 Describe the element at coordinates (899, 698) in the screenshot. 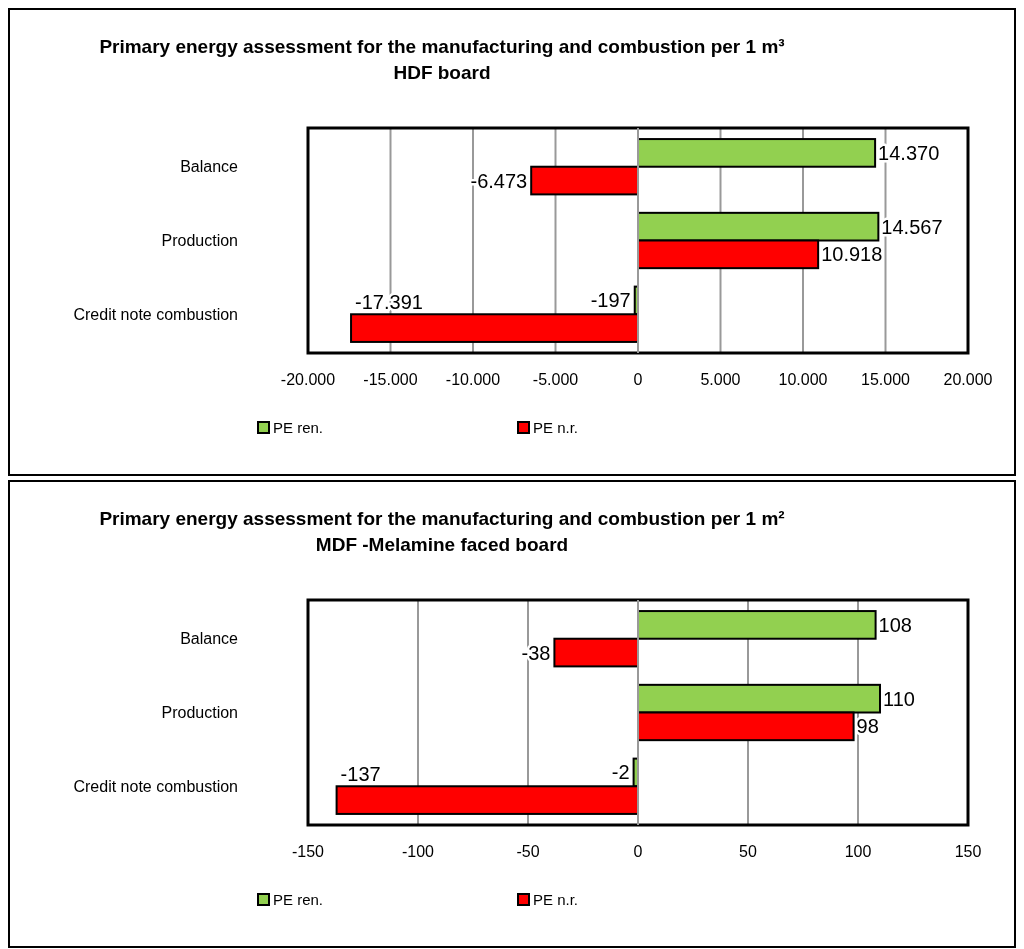

I see `data-label: 110` at that location.